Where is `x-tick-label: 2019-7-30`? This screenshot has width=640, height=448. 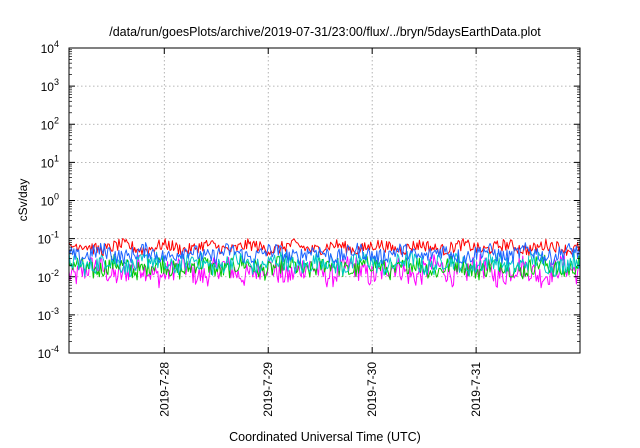
x-tick-label: 2019-7-30 is located at coordinates (372, 389).